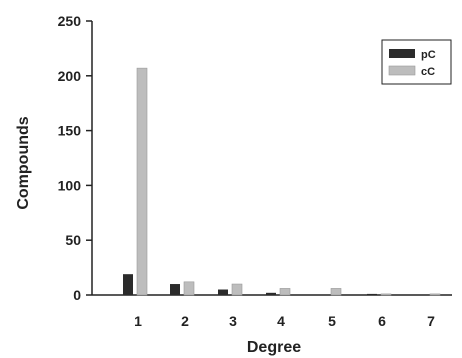  What do you see at coordinates (233, 321) in the screenshot?
I see `x-tick-label: 3` at bounding box center [233, 321].